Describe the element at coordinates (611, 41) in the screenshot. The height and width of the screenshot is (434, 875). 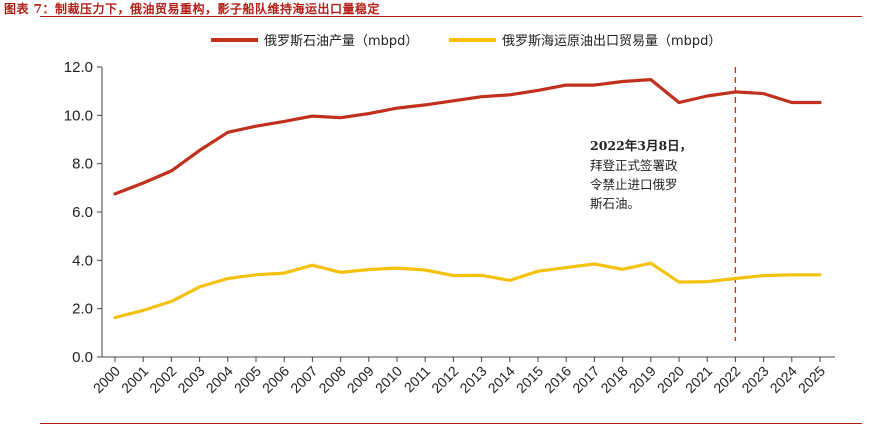
I see `legend-label: 俄罗斯海运原油出口贸易量（mbpd）` at that location.